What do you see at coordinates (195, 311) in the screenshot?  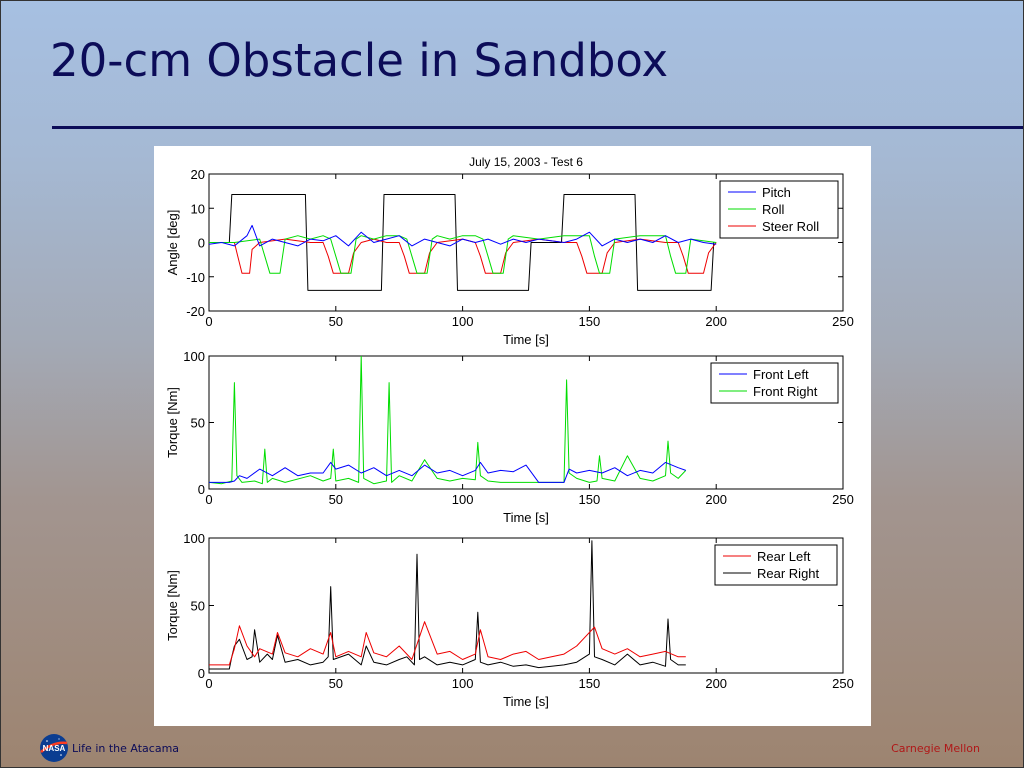 I see `y-tick-label: -20` at bounding box center [195, 311].